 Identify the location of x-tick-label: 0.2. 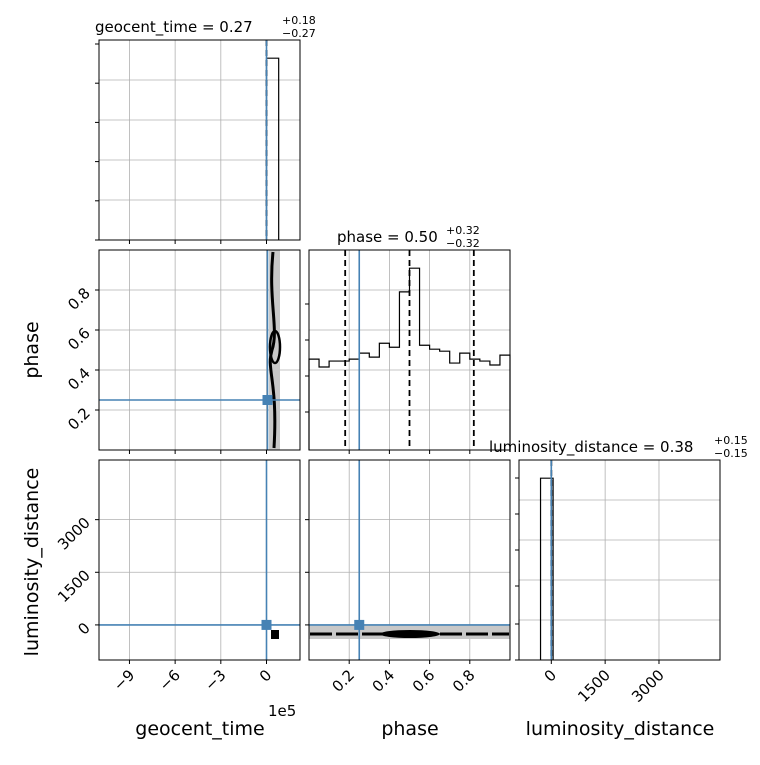
(343, 681).